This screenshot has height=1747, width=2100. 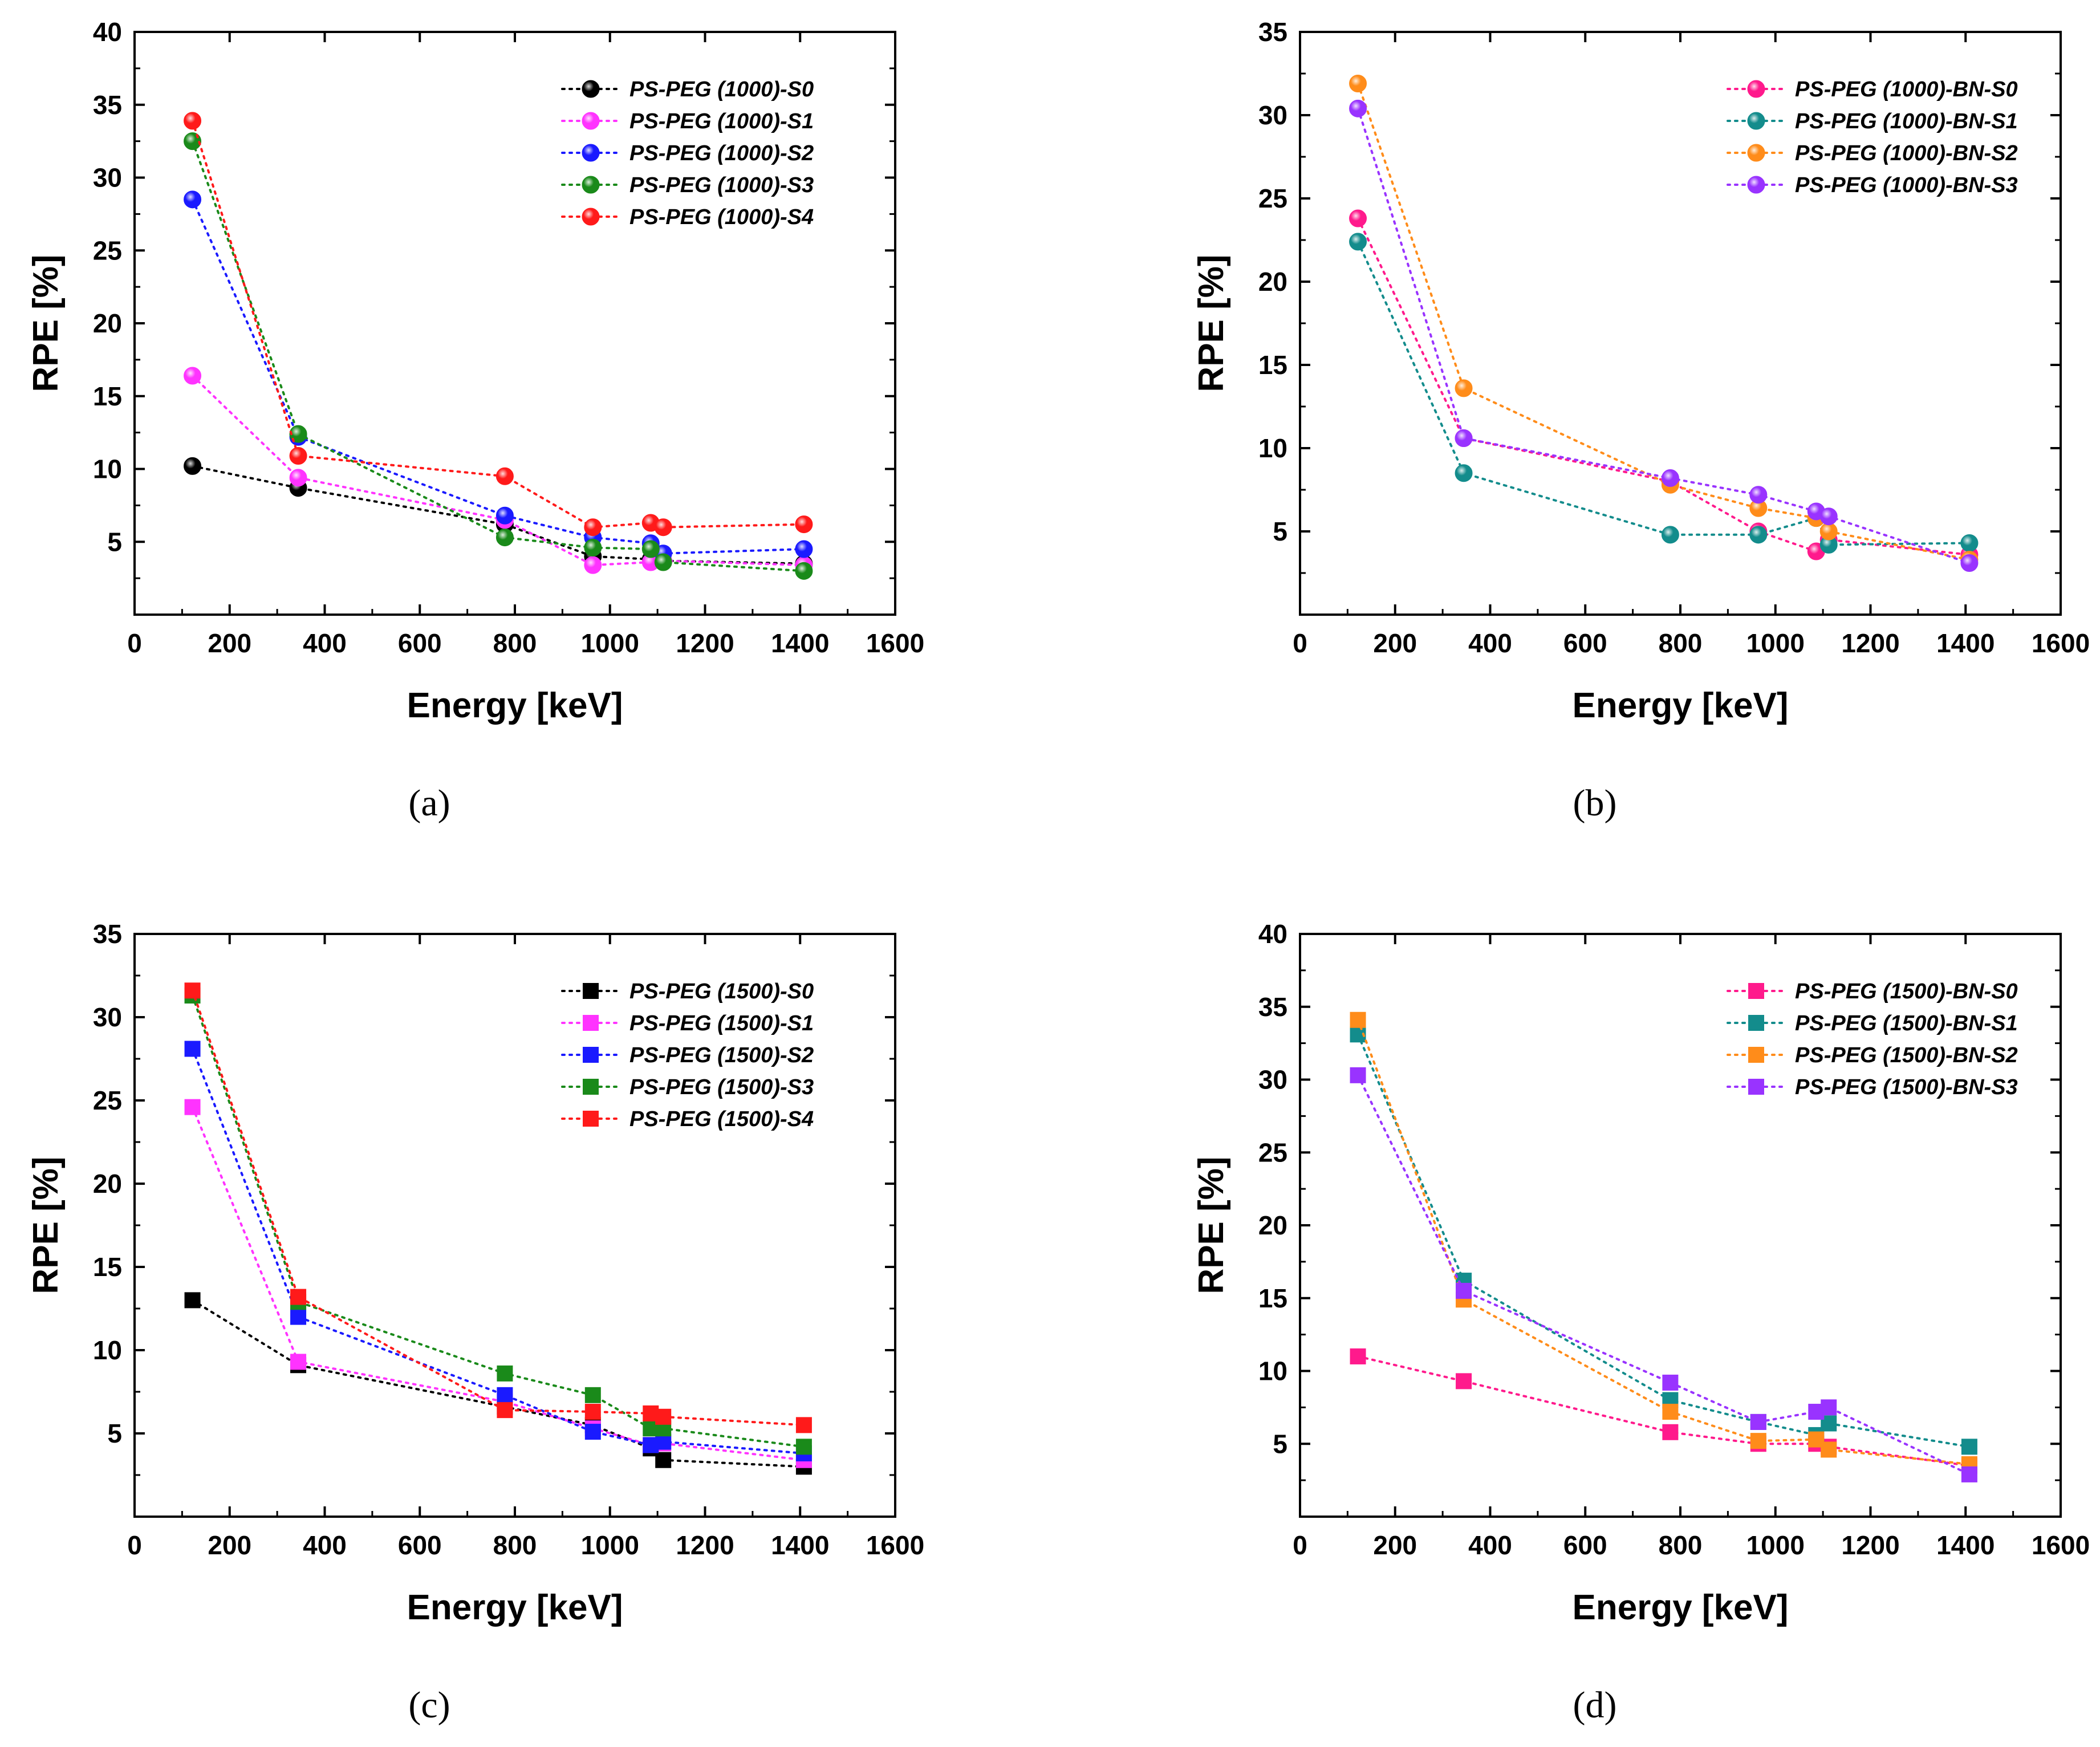 I want to click on legend-label: PS-PEG (1000)-BN-S3, so click(x=1906, y=185).